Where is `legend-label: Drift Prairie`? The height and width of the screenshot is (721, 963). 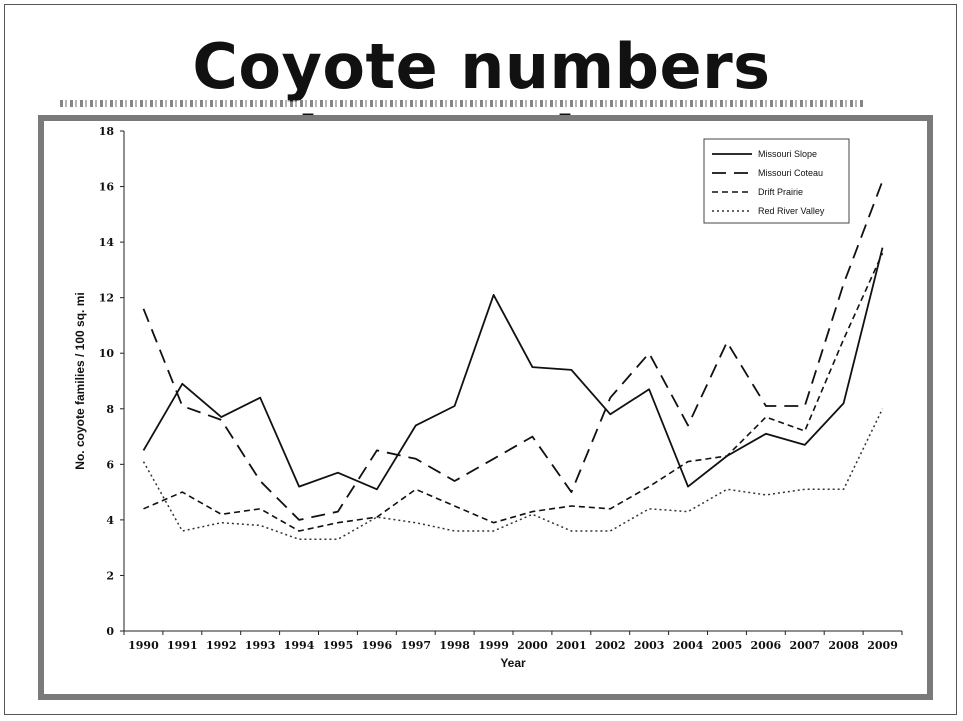
legend-label: Drift Prairie is located at coordinates (780, 192).